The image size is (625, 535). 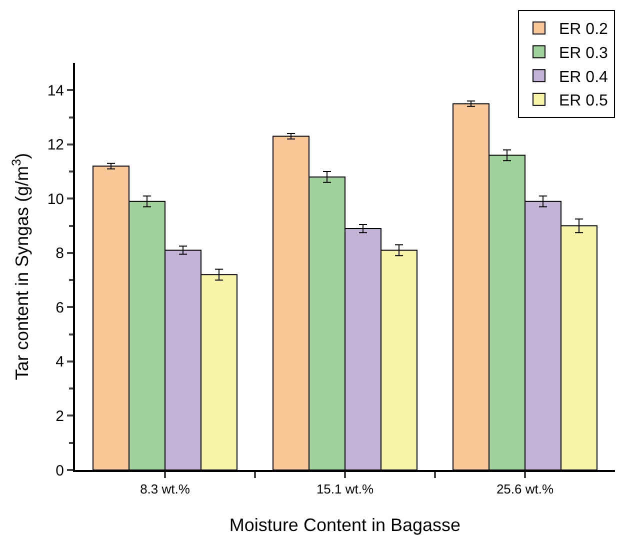 I want to click on y-tick-label: 2, so click(x=60, y=416).